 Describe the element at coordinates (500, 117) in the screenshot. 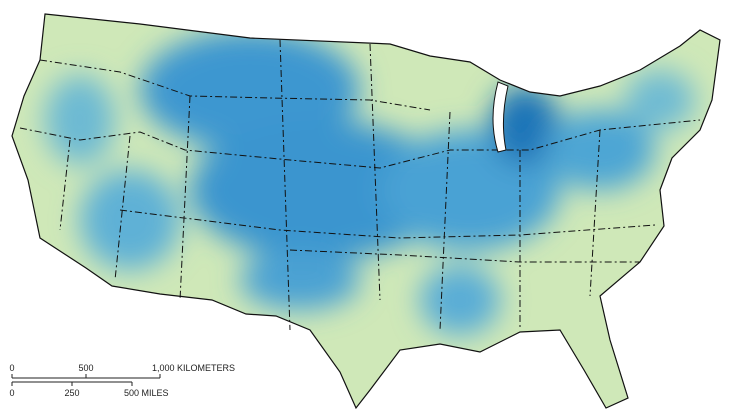

I see `lake-michigan` at that location.